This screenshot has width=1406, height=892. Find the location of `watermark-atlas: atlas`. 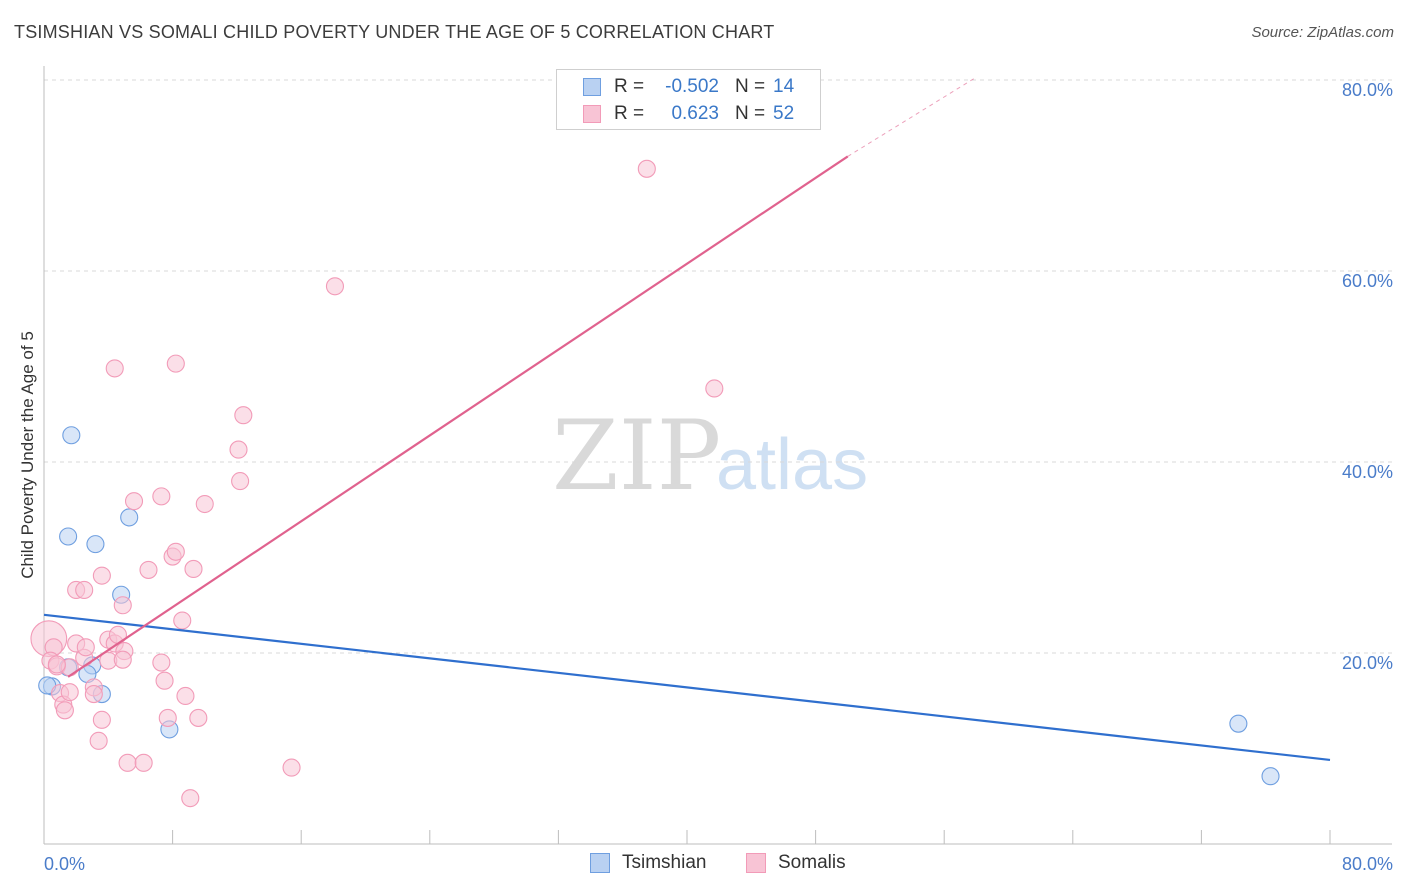

watermark-atlas: atlas is located at coordinates (792, 465).